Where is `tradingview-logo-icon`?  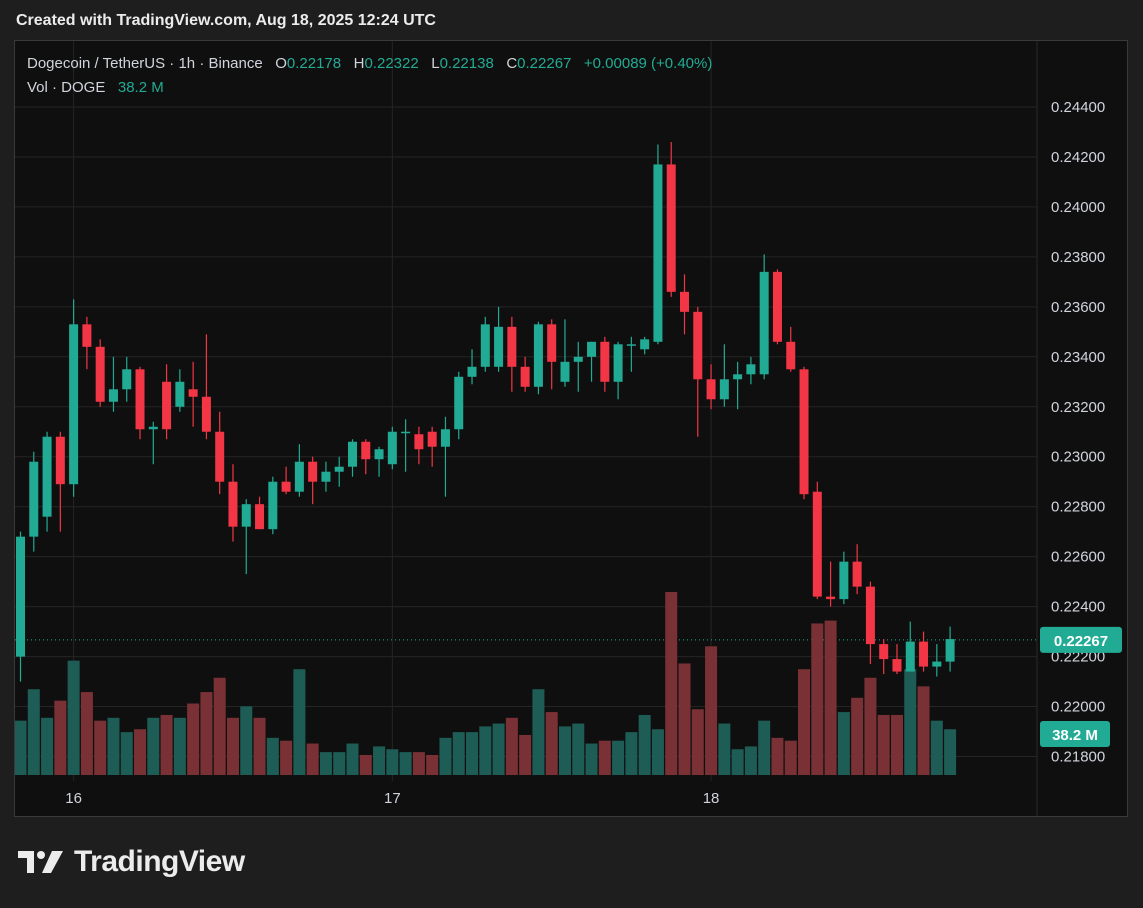 tradingview-logo-icon is located at coordinates (40, 862).